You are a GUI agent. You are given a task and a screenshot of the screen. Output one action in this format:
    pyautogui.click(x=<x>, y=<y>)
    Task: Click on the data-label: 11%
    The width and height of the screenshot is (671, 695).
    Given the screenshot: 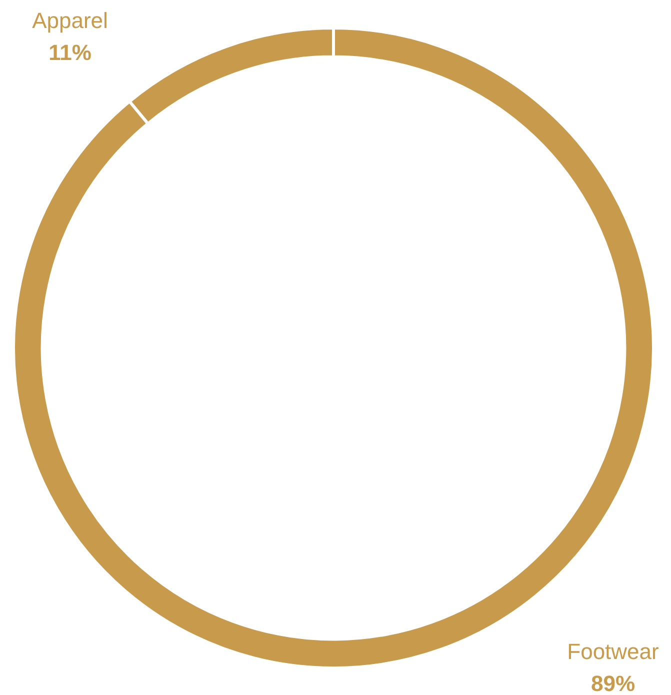 What is the action you would take?
    pyautogui.click(x=70, y=53)
    